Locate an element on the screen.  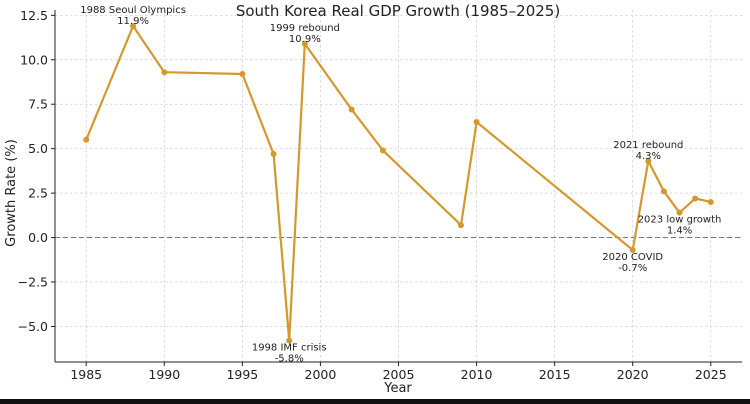
x-tick-label: 2000 is located at coordinates (321, 374).